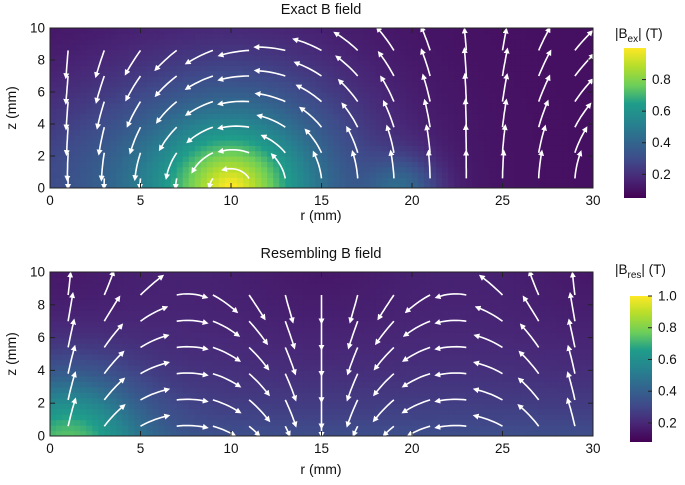  Describe the element at coordinates (386, 63) in the screenshot. I see `streamline` at that location.